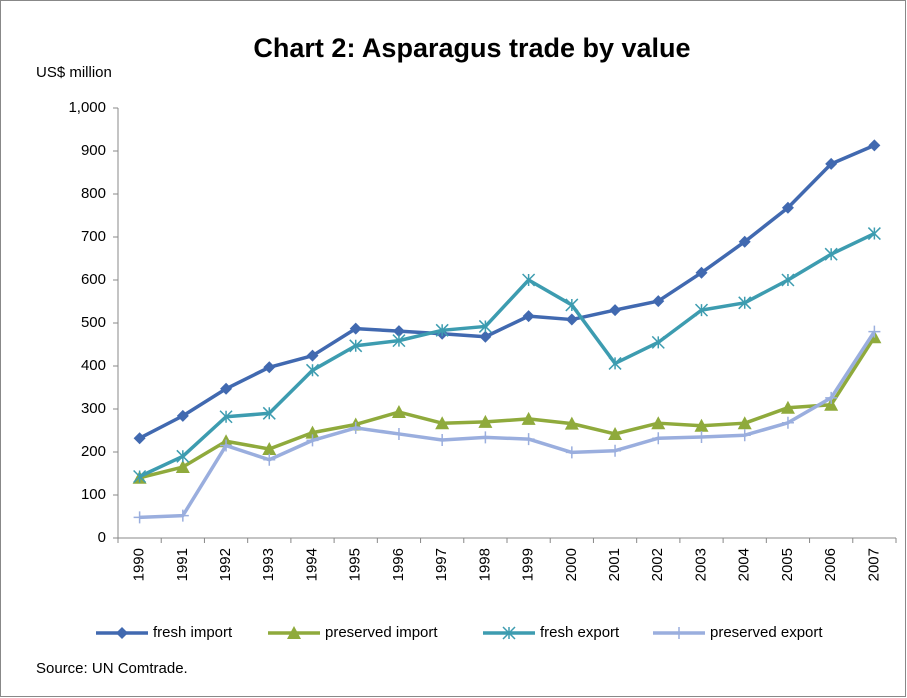 The height and width of the screenshot is (698, 907). Describe the element at coordinates (139, 564) in the screenshot. I see `x-tick-label: 1990` at that location.